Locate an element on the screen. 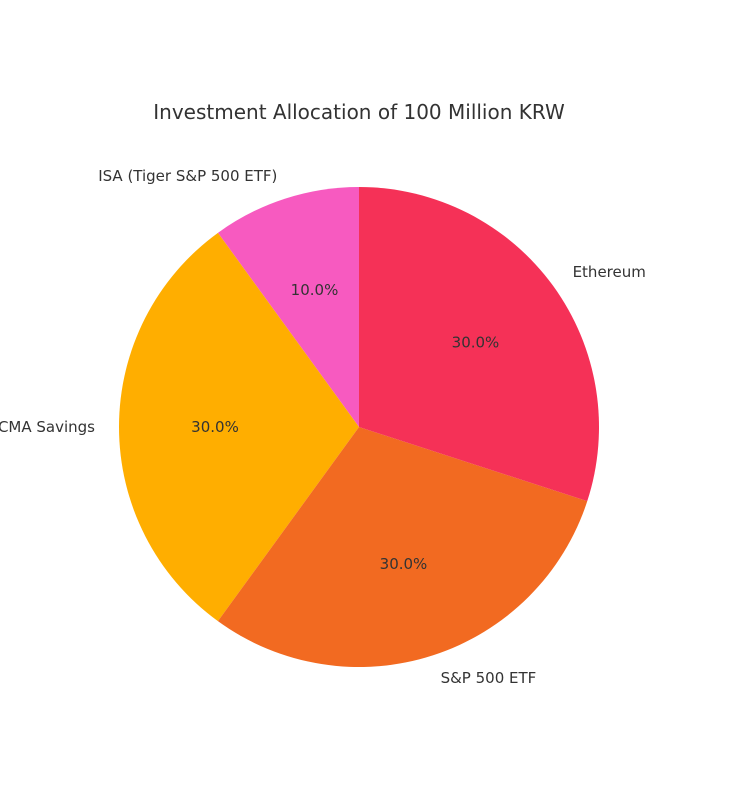 This screenshot has height=788, width=743. percent-label-isa-tiger-s-p-500-etf: 10.0% is located at coordinates (315, 290).